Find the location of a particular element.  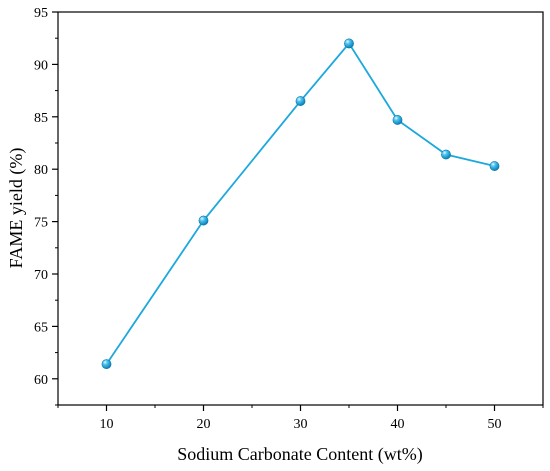

x-tick-label: 50 is located at coordinates (495, 424).